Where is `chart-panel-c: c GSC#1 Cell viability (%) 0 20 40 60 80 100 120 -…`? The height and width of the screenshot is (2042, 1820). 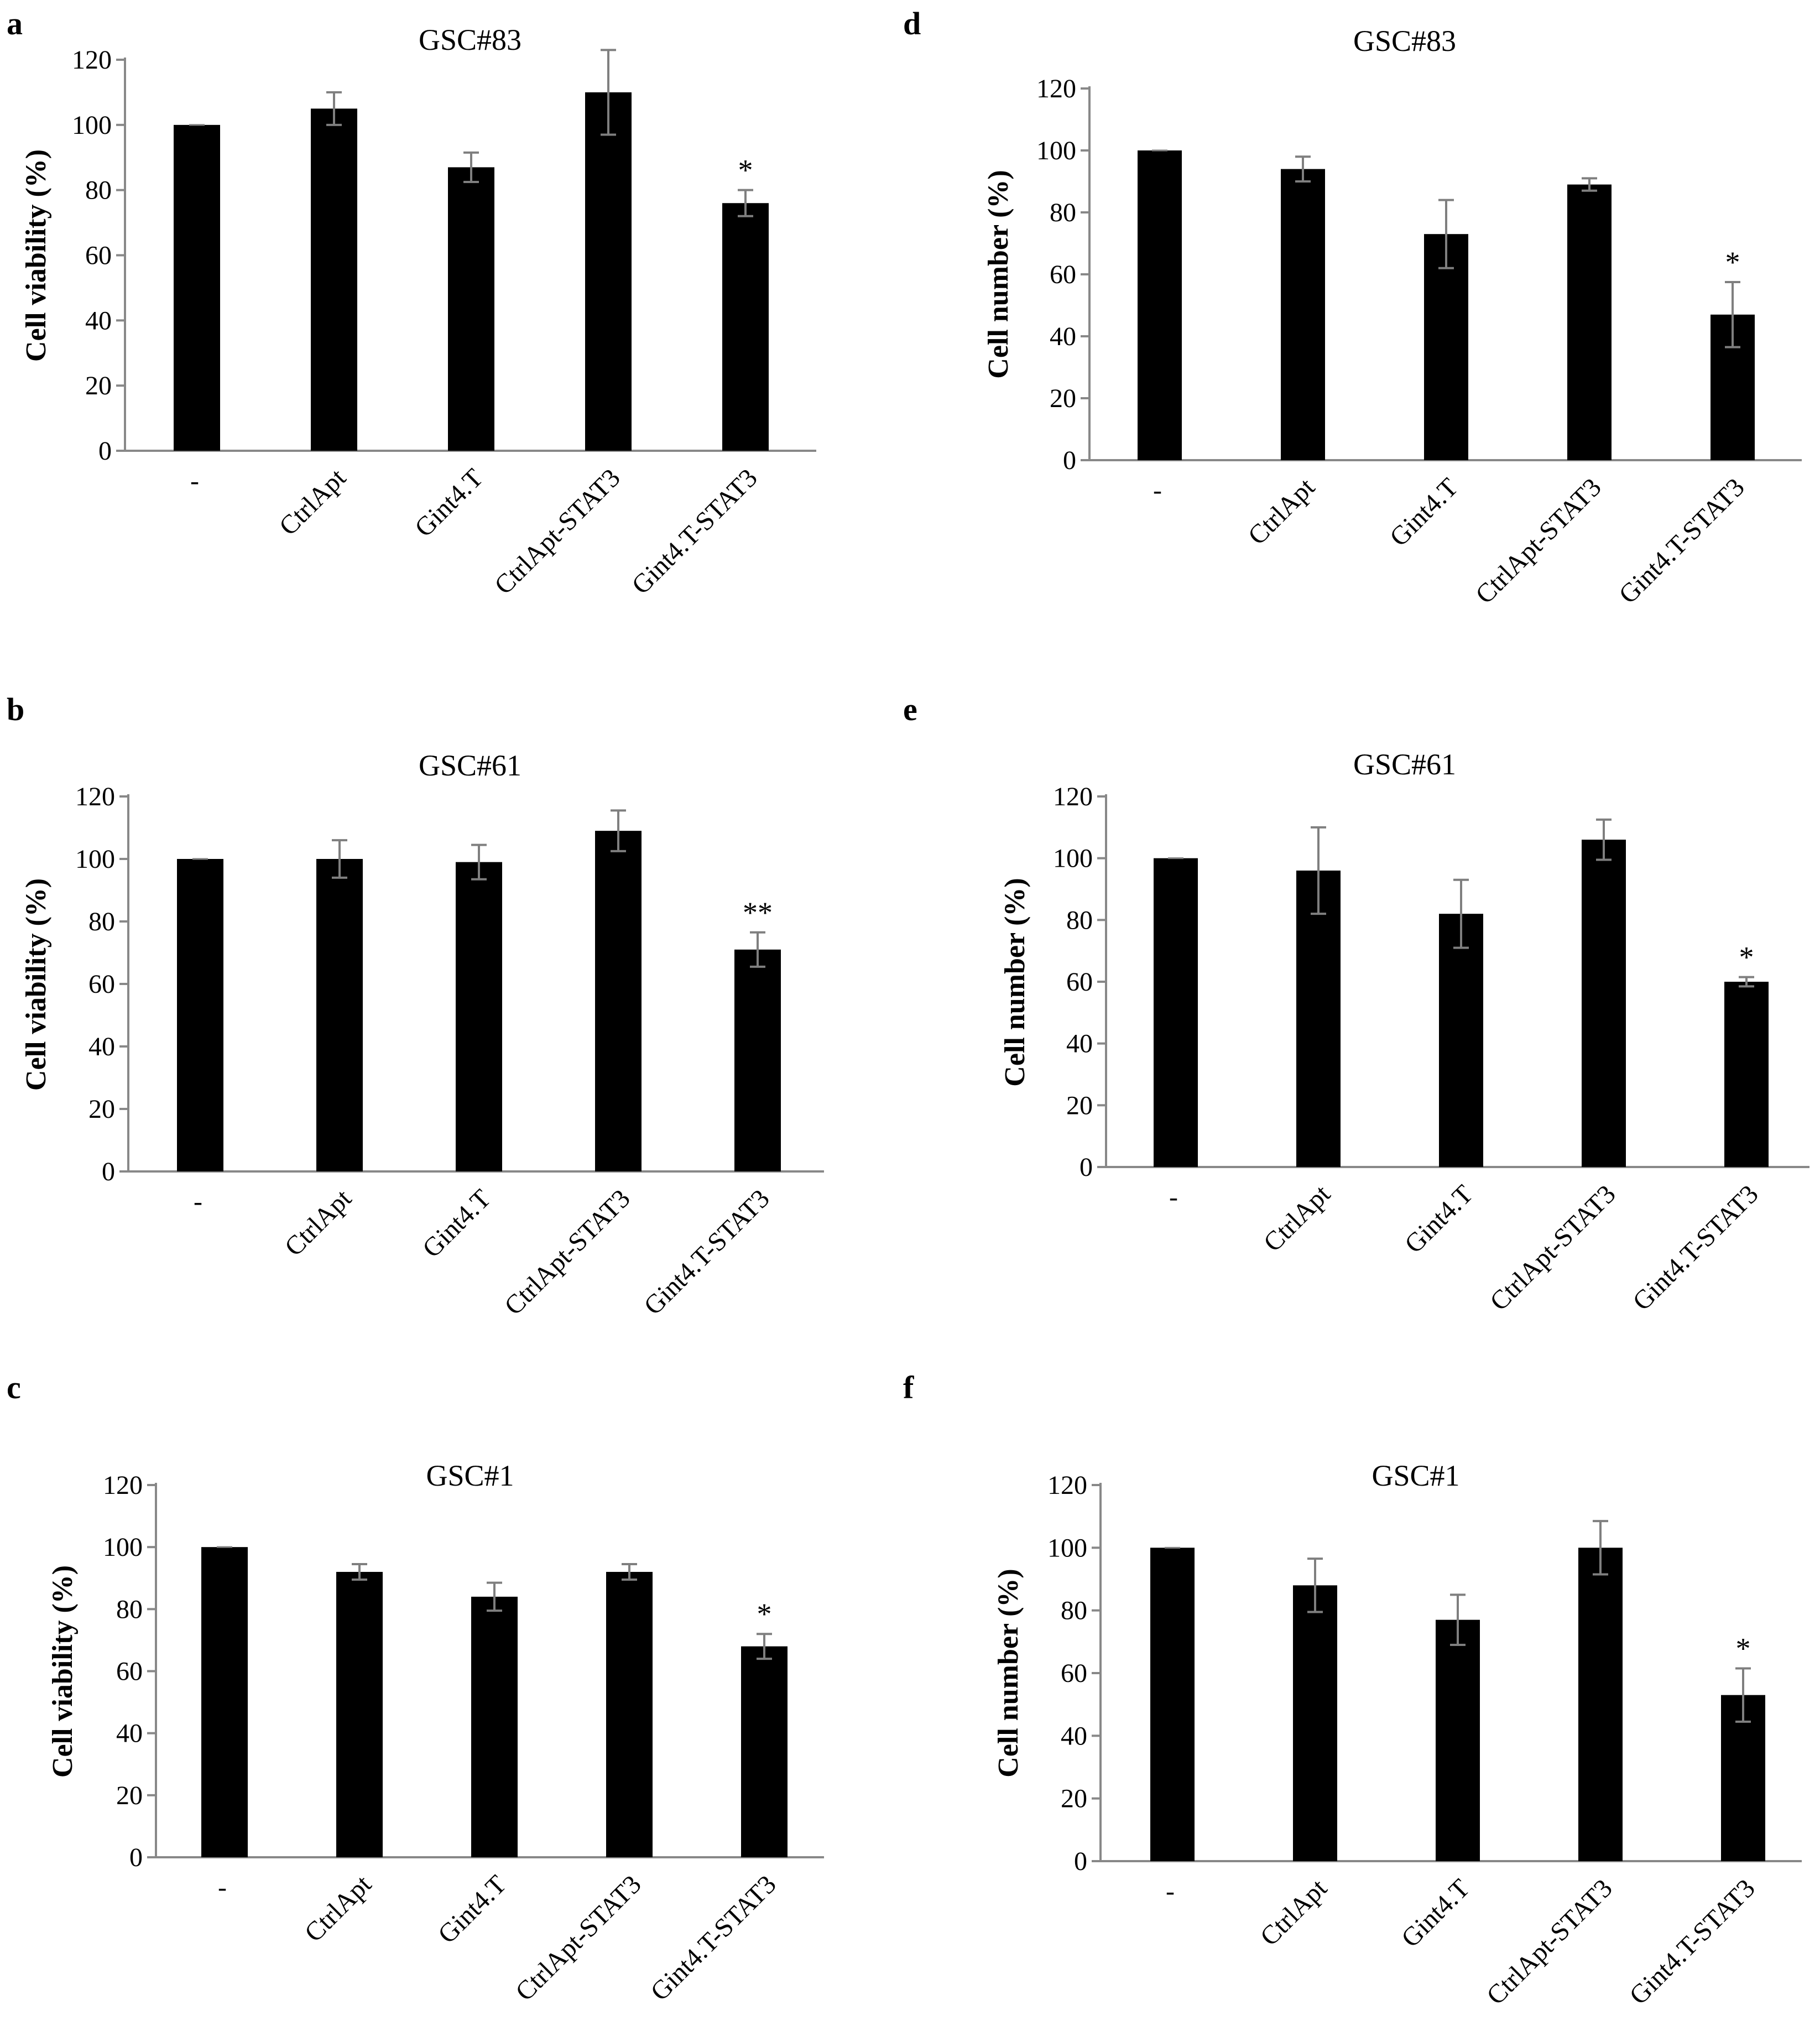
chart-panel-c: c GSC#1 Cell viability (%) 0 20 40 60 80 100 120 -… is located at coordinates (415, 1688).